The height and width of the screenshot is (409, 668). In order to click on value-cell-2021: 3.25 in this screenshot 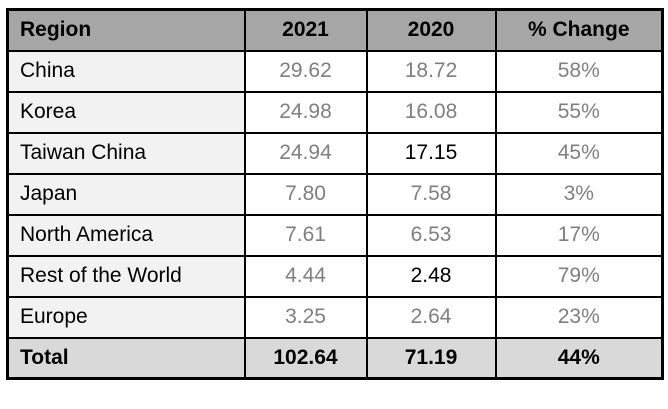, I will do `click(305, 317)`.